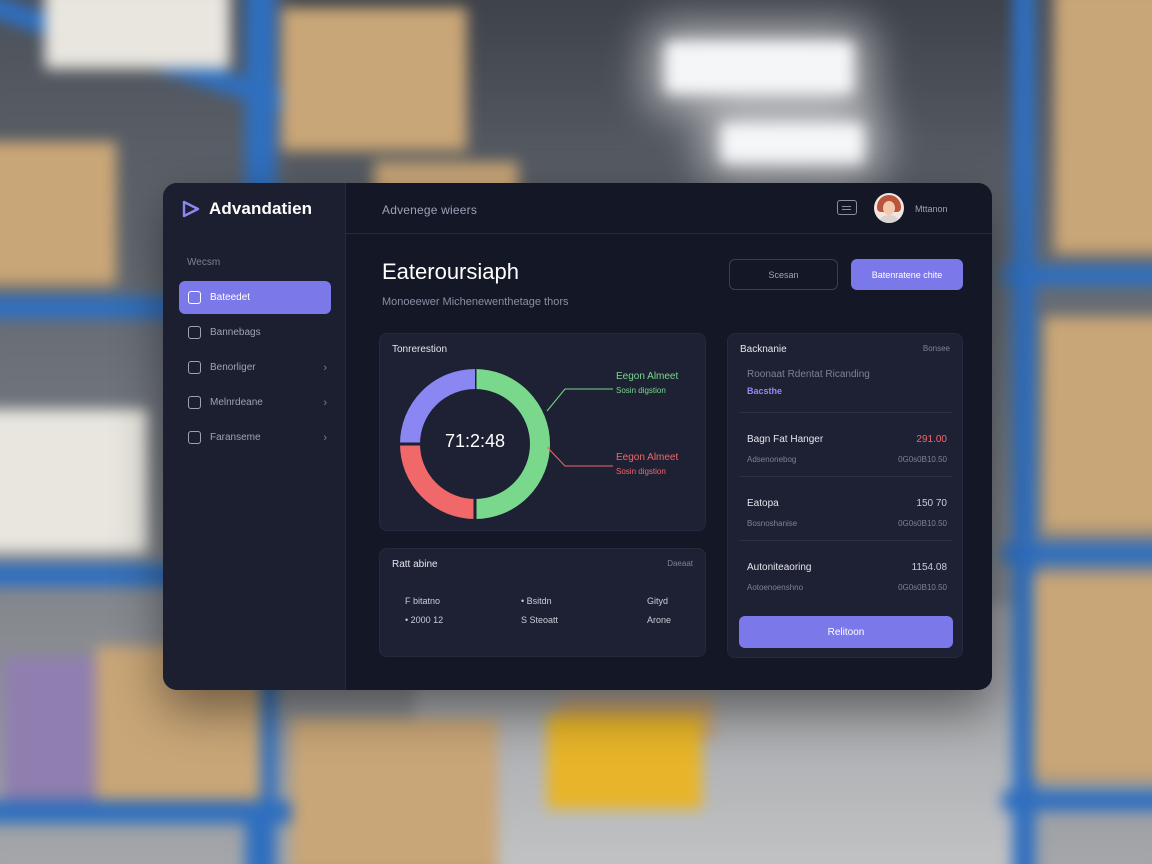 The width and height of the screenshot is (1152, 864). I want to click on secondary-button: Scesan, so click(783, 274).